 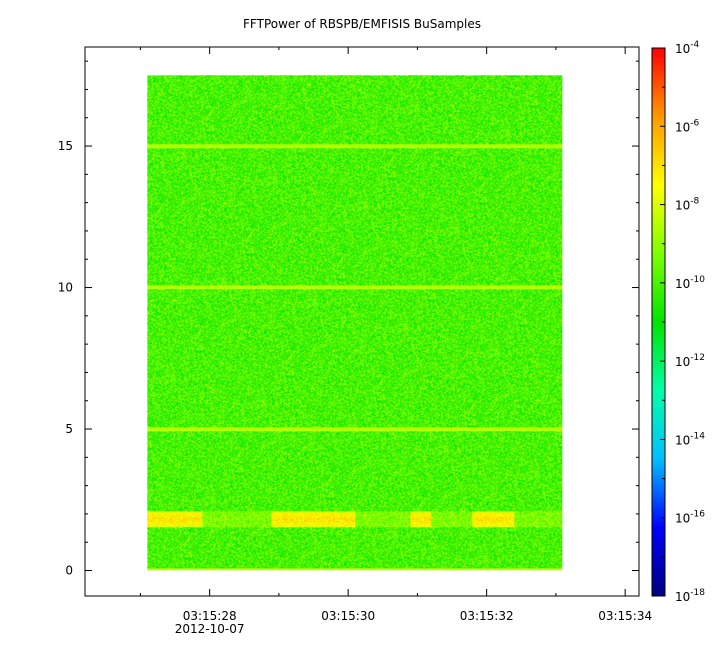 I want to click on x-tick-label: 03:15:34, so click(x=625, y=616).